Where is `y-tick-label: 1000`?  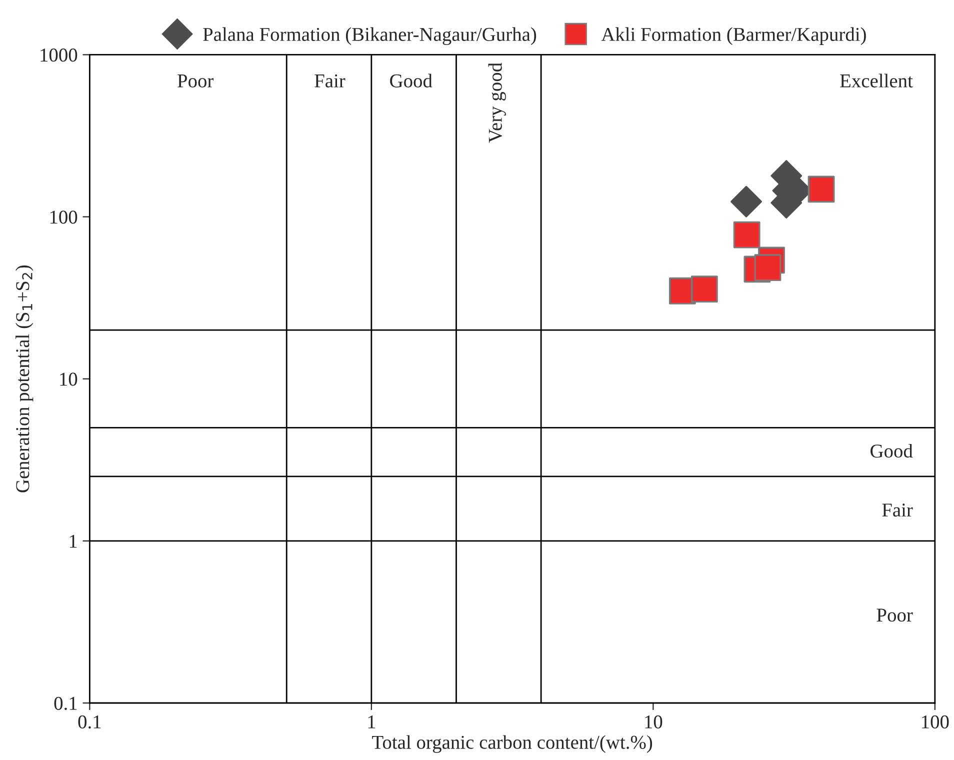
y-tick-label: 1000 is located at coordinates (59, 55).